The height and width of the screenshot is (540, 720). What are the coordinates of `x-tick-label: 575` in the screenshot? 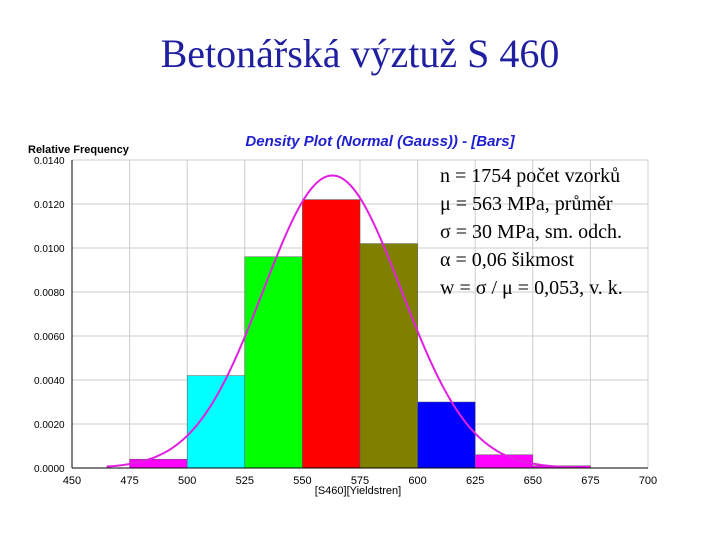 It's located at (360, 481).